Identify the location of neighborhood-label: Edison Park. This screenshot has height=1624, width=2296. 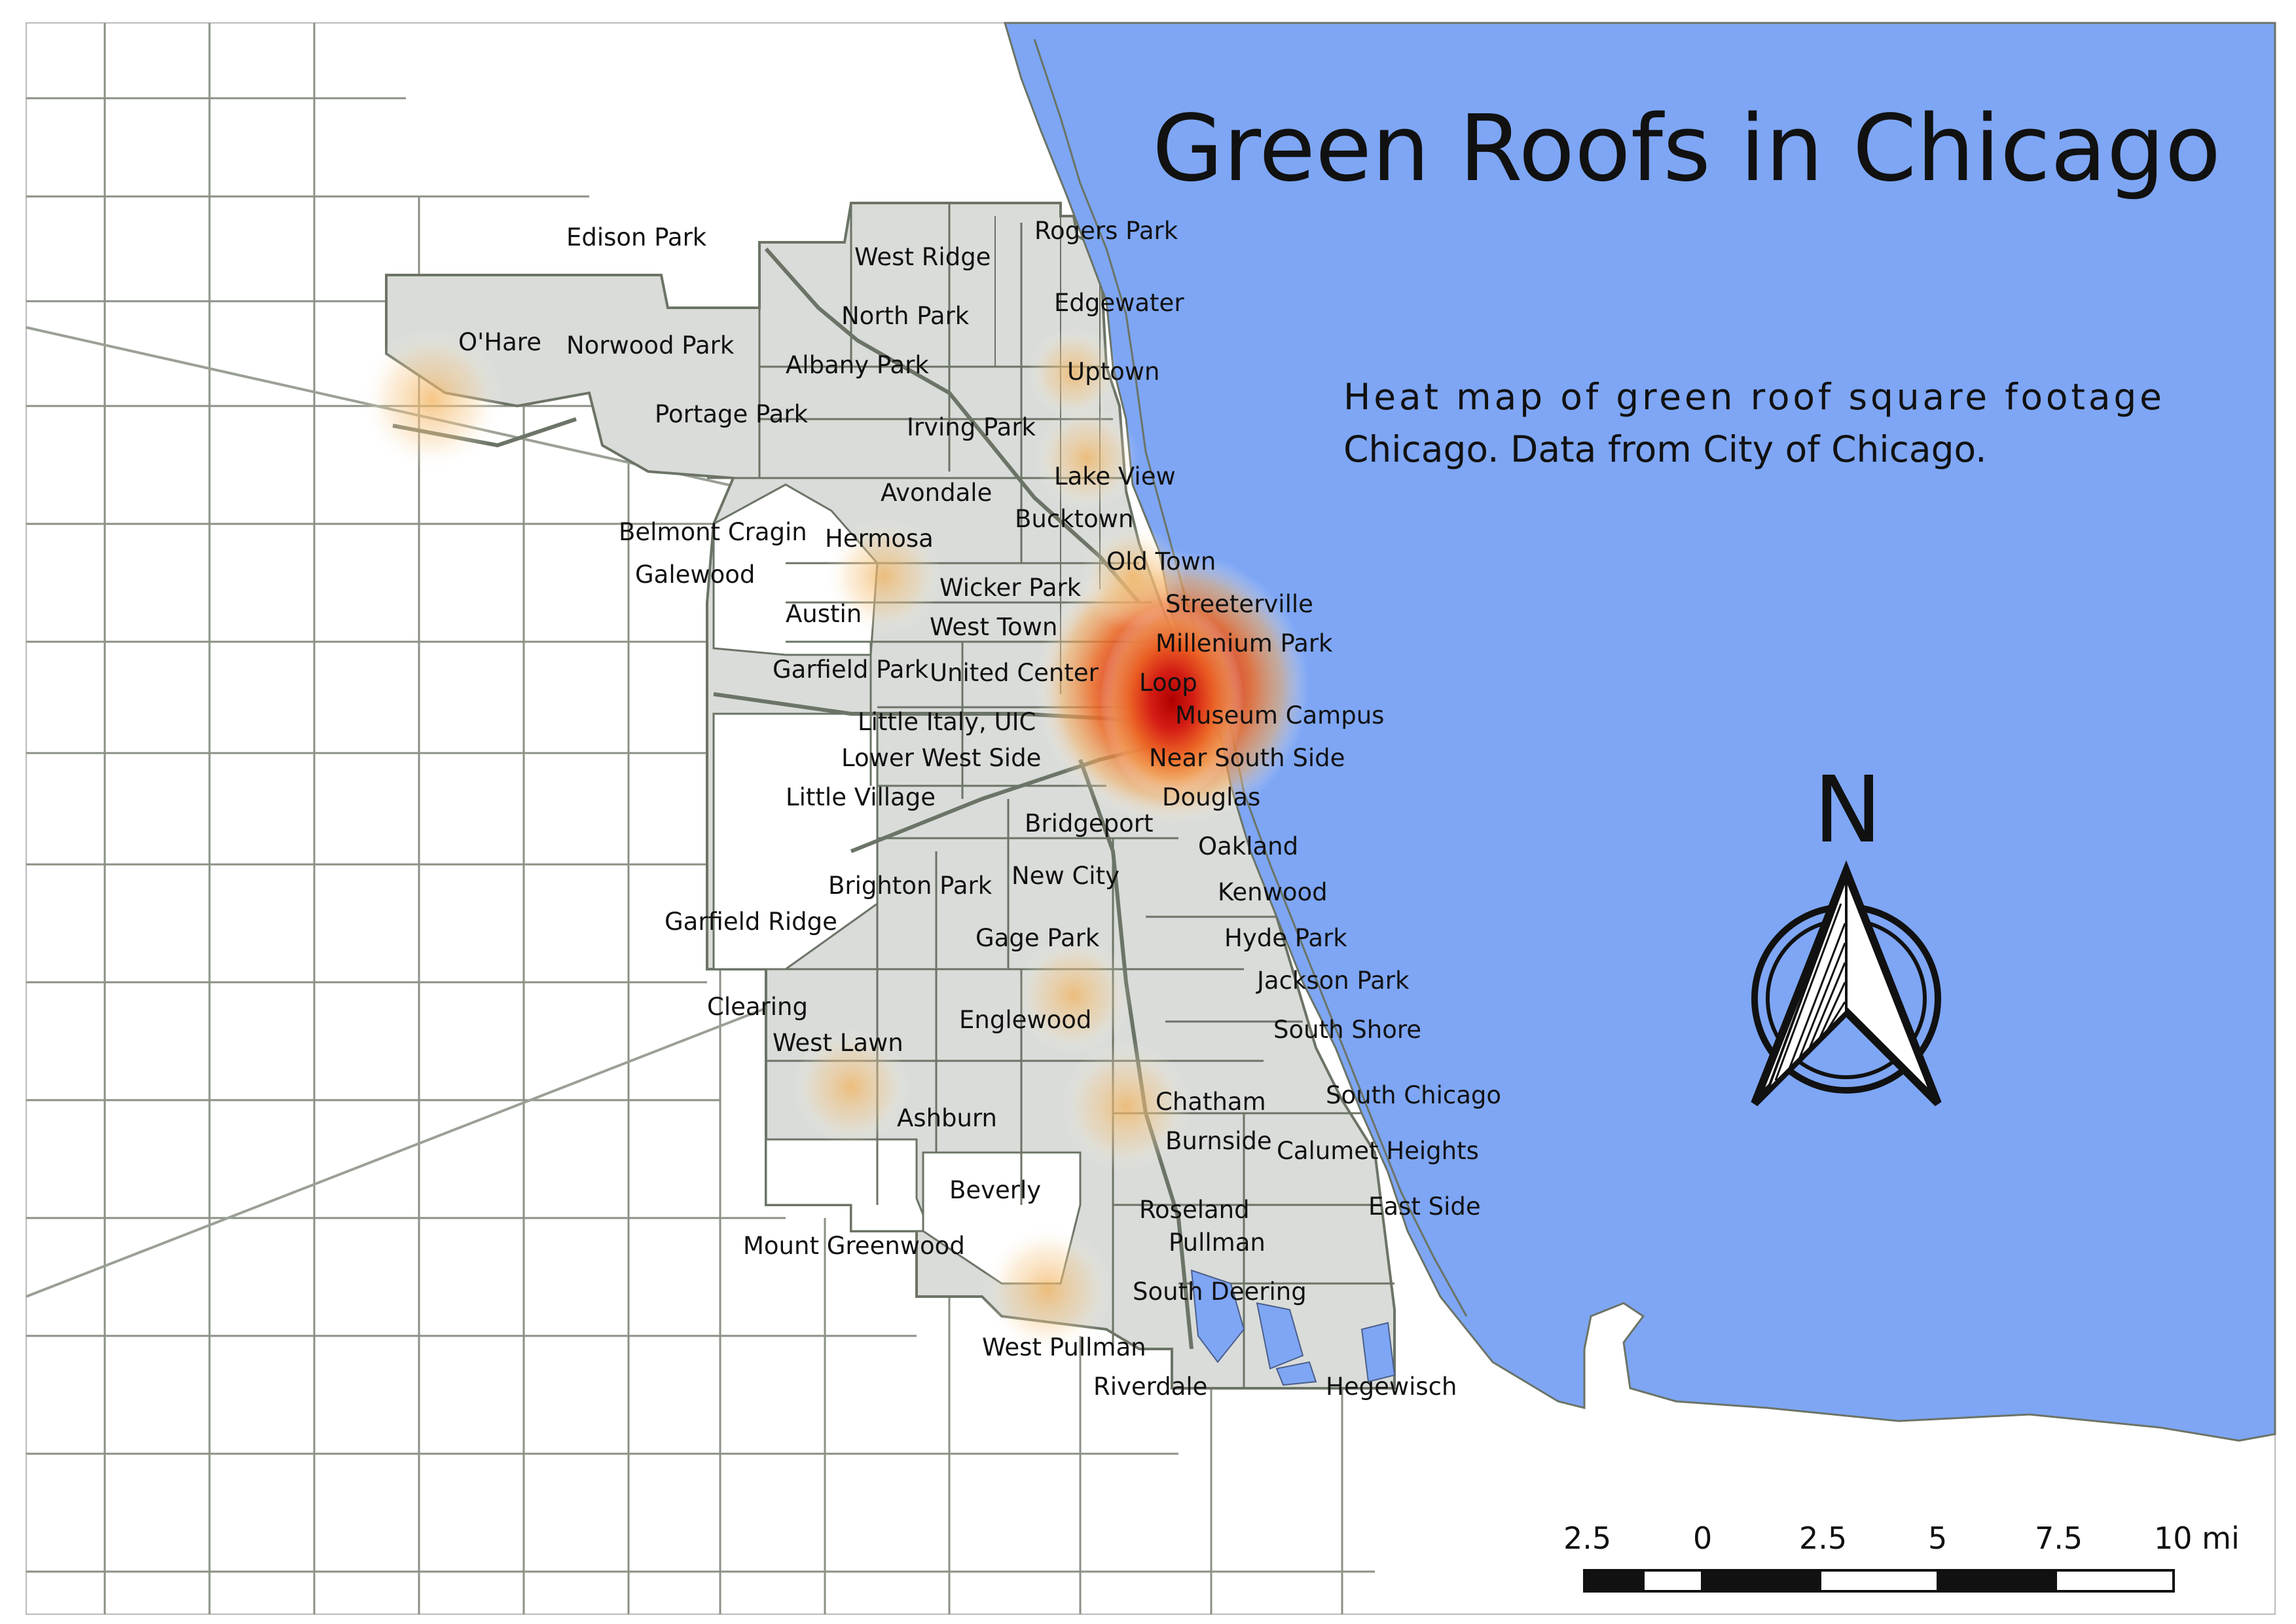
(636, 237).